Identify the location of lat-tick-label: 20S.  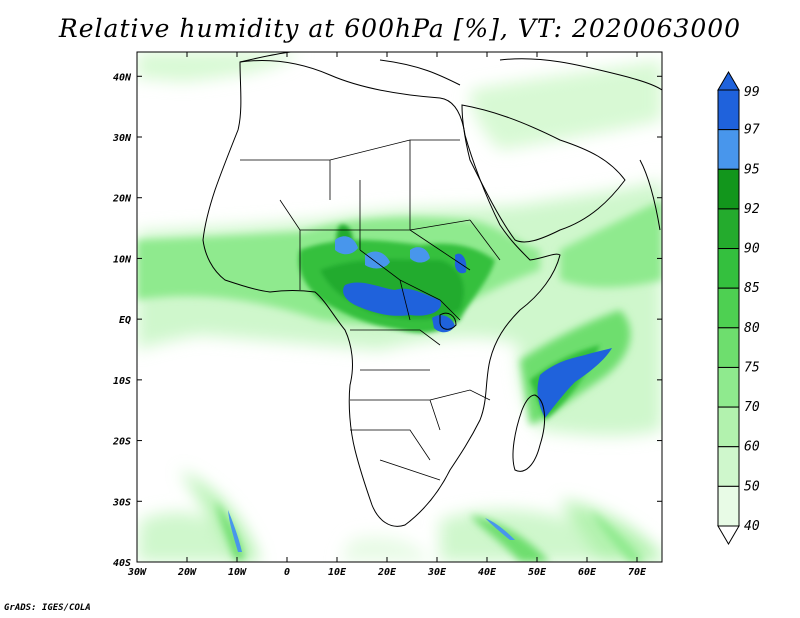
(121, 442).